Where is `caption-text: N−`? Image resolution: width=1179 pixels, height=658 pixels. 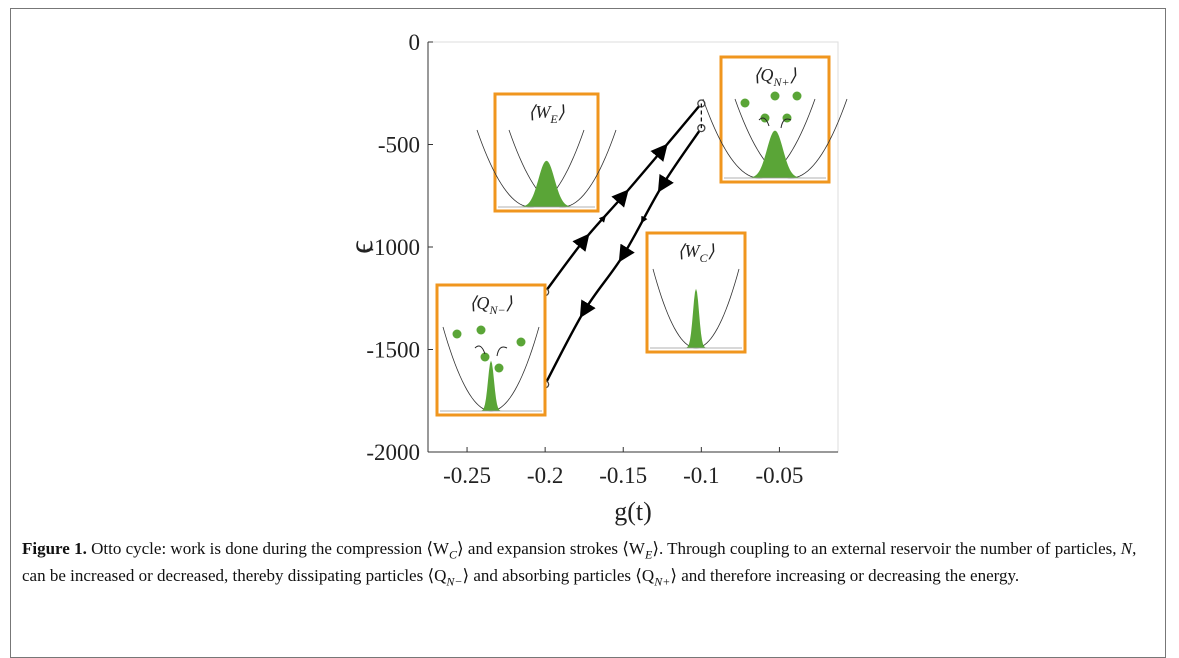 caption-text: N− is located at coordinates (454, 581).